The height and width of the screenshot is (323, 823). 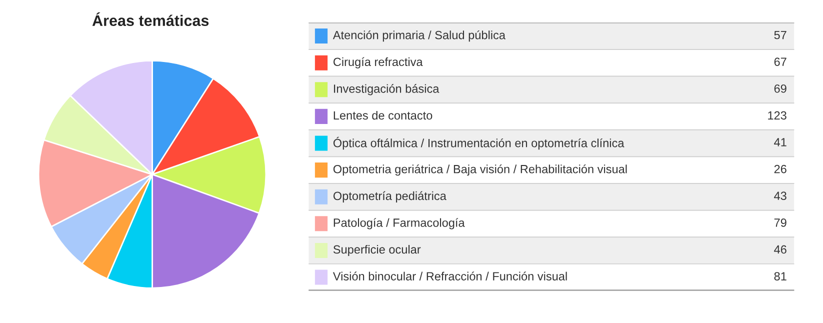 What do you see at coordinates (449, 276) in the screenshot?
I see `legend-label: Visión binocular / Refracción / Función visual` at bounding box center [449, 276].